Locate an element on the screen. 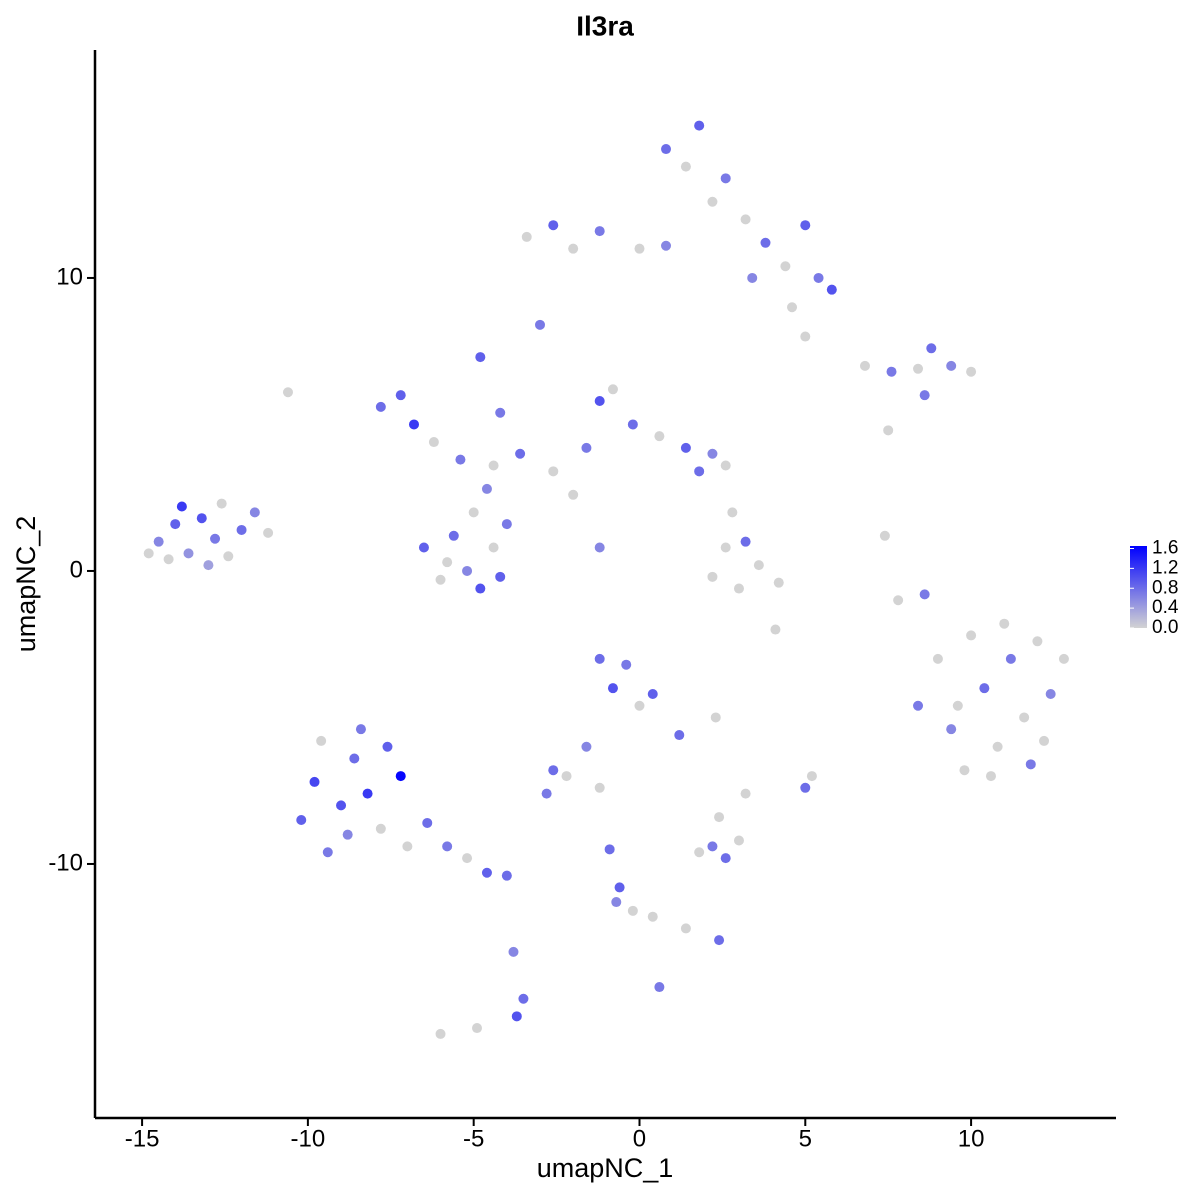 Image resolution: width=1200 pixels, height=1200 pixels. x-tick-label: 10 is located at coordinates (971, 1138).